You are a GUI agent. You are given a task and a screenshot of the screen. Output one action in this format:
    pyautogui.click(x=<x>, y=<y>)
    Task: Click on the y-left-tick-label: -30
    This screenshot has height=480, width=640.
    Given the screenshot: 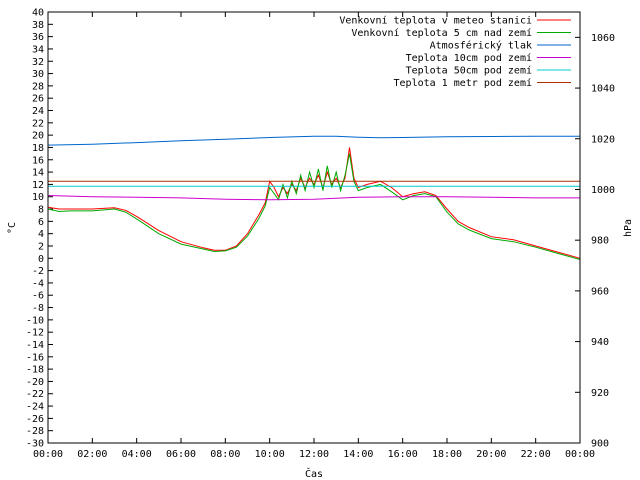 What is the action you would take?
    pyautogui.click(x=35, y=444)
    